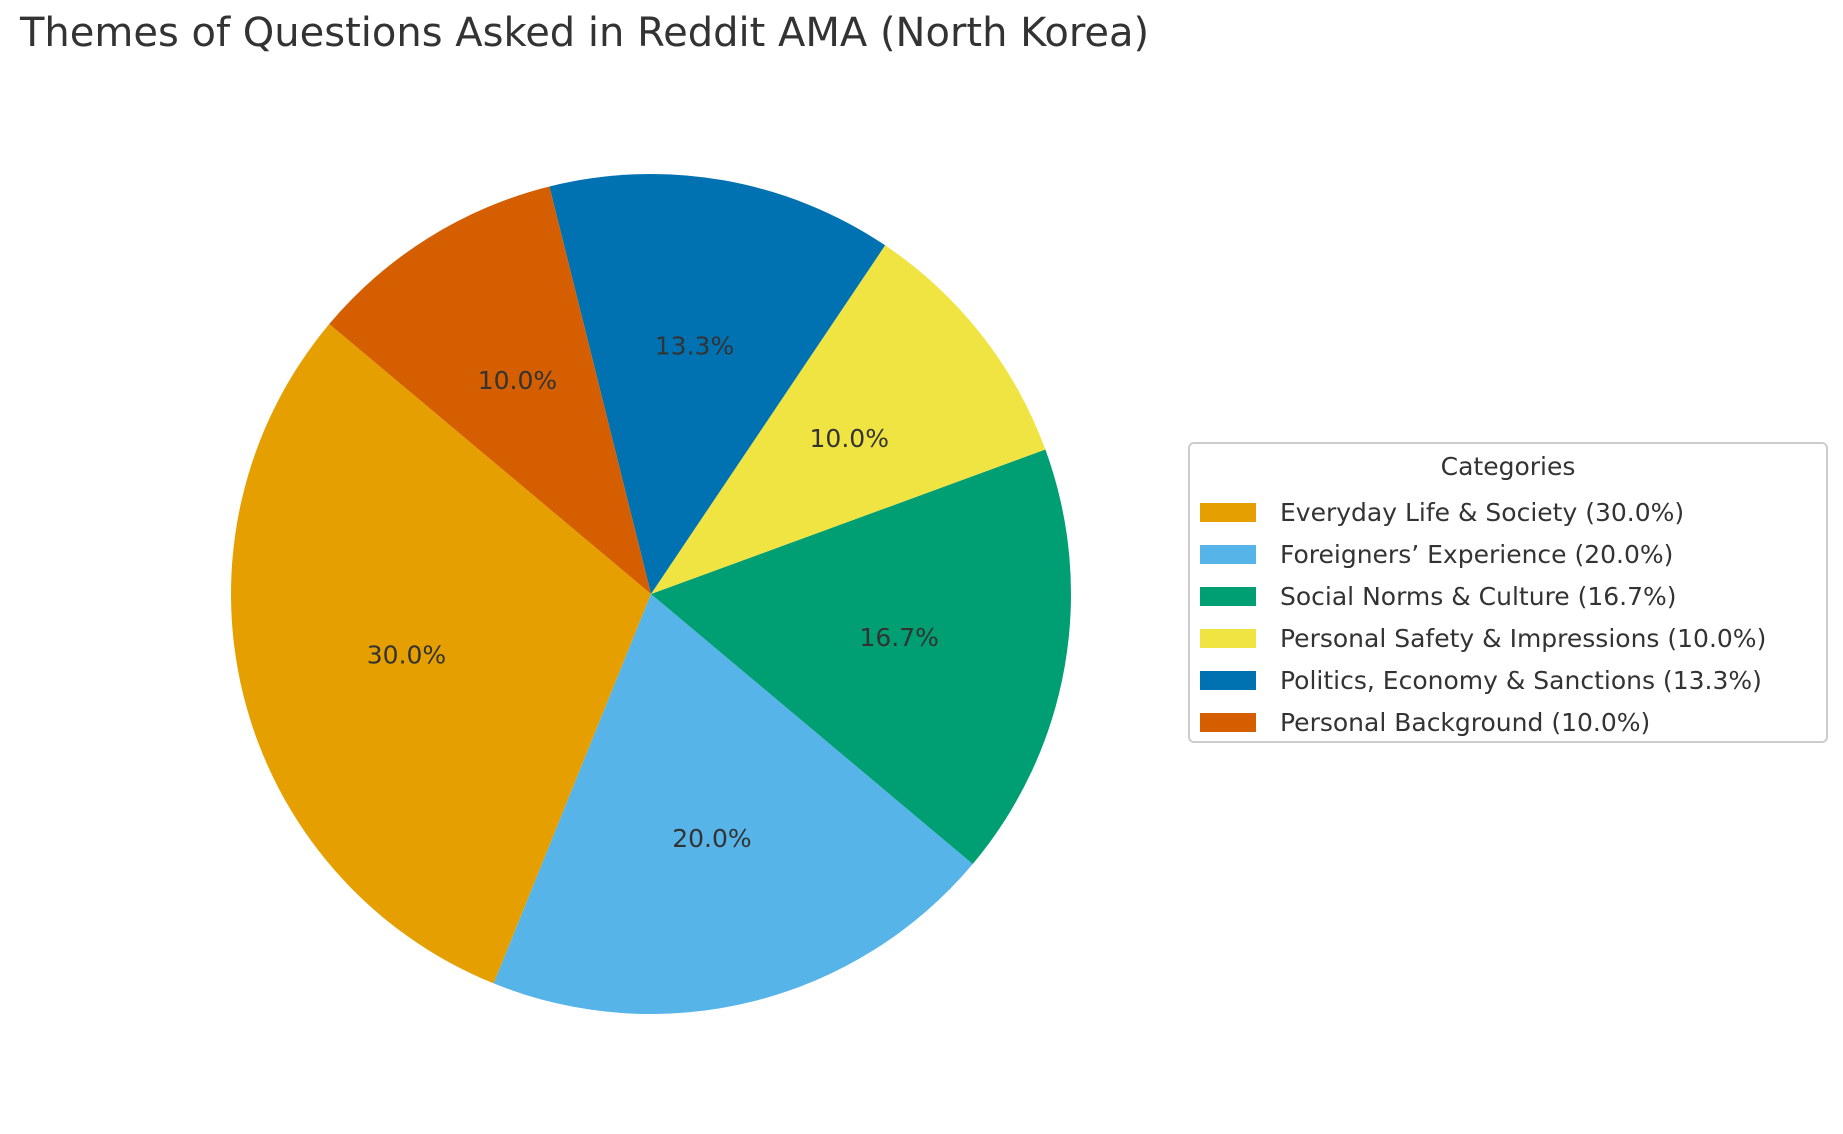 This screenshot has height=1134, width=1843. I want to click on legend-label: Everyday Life & Society (30.0%), so click(1482, 512).